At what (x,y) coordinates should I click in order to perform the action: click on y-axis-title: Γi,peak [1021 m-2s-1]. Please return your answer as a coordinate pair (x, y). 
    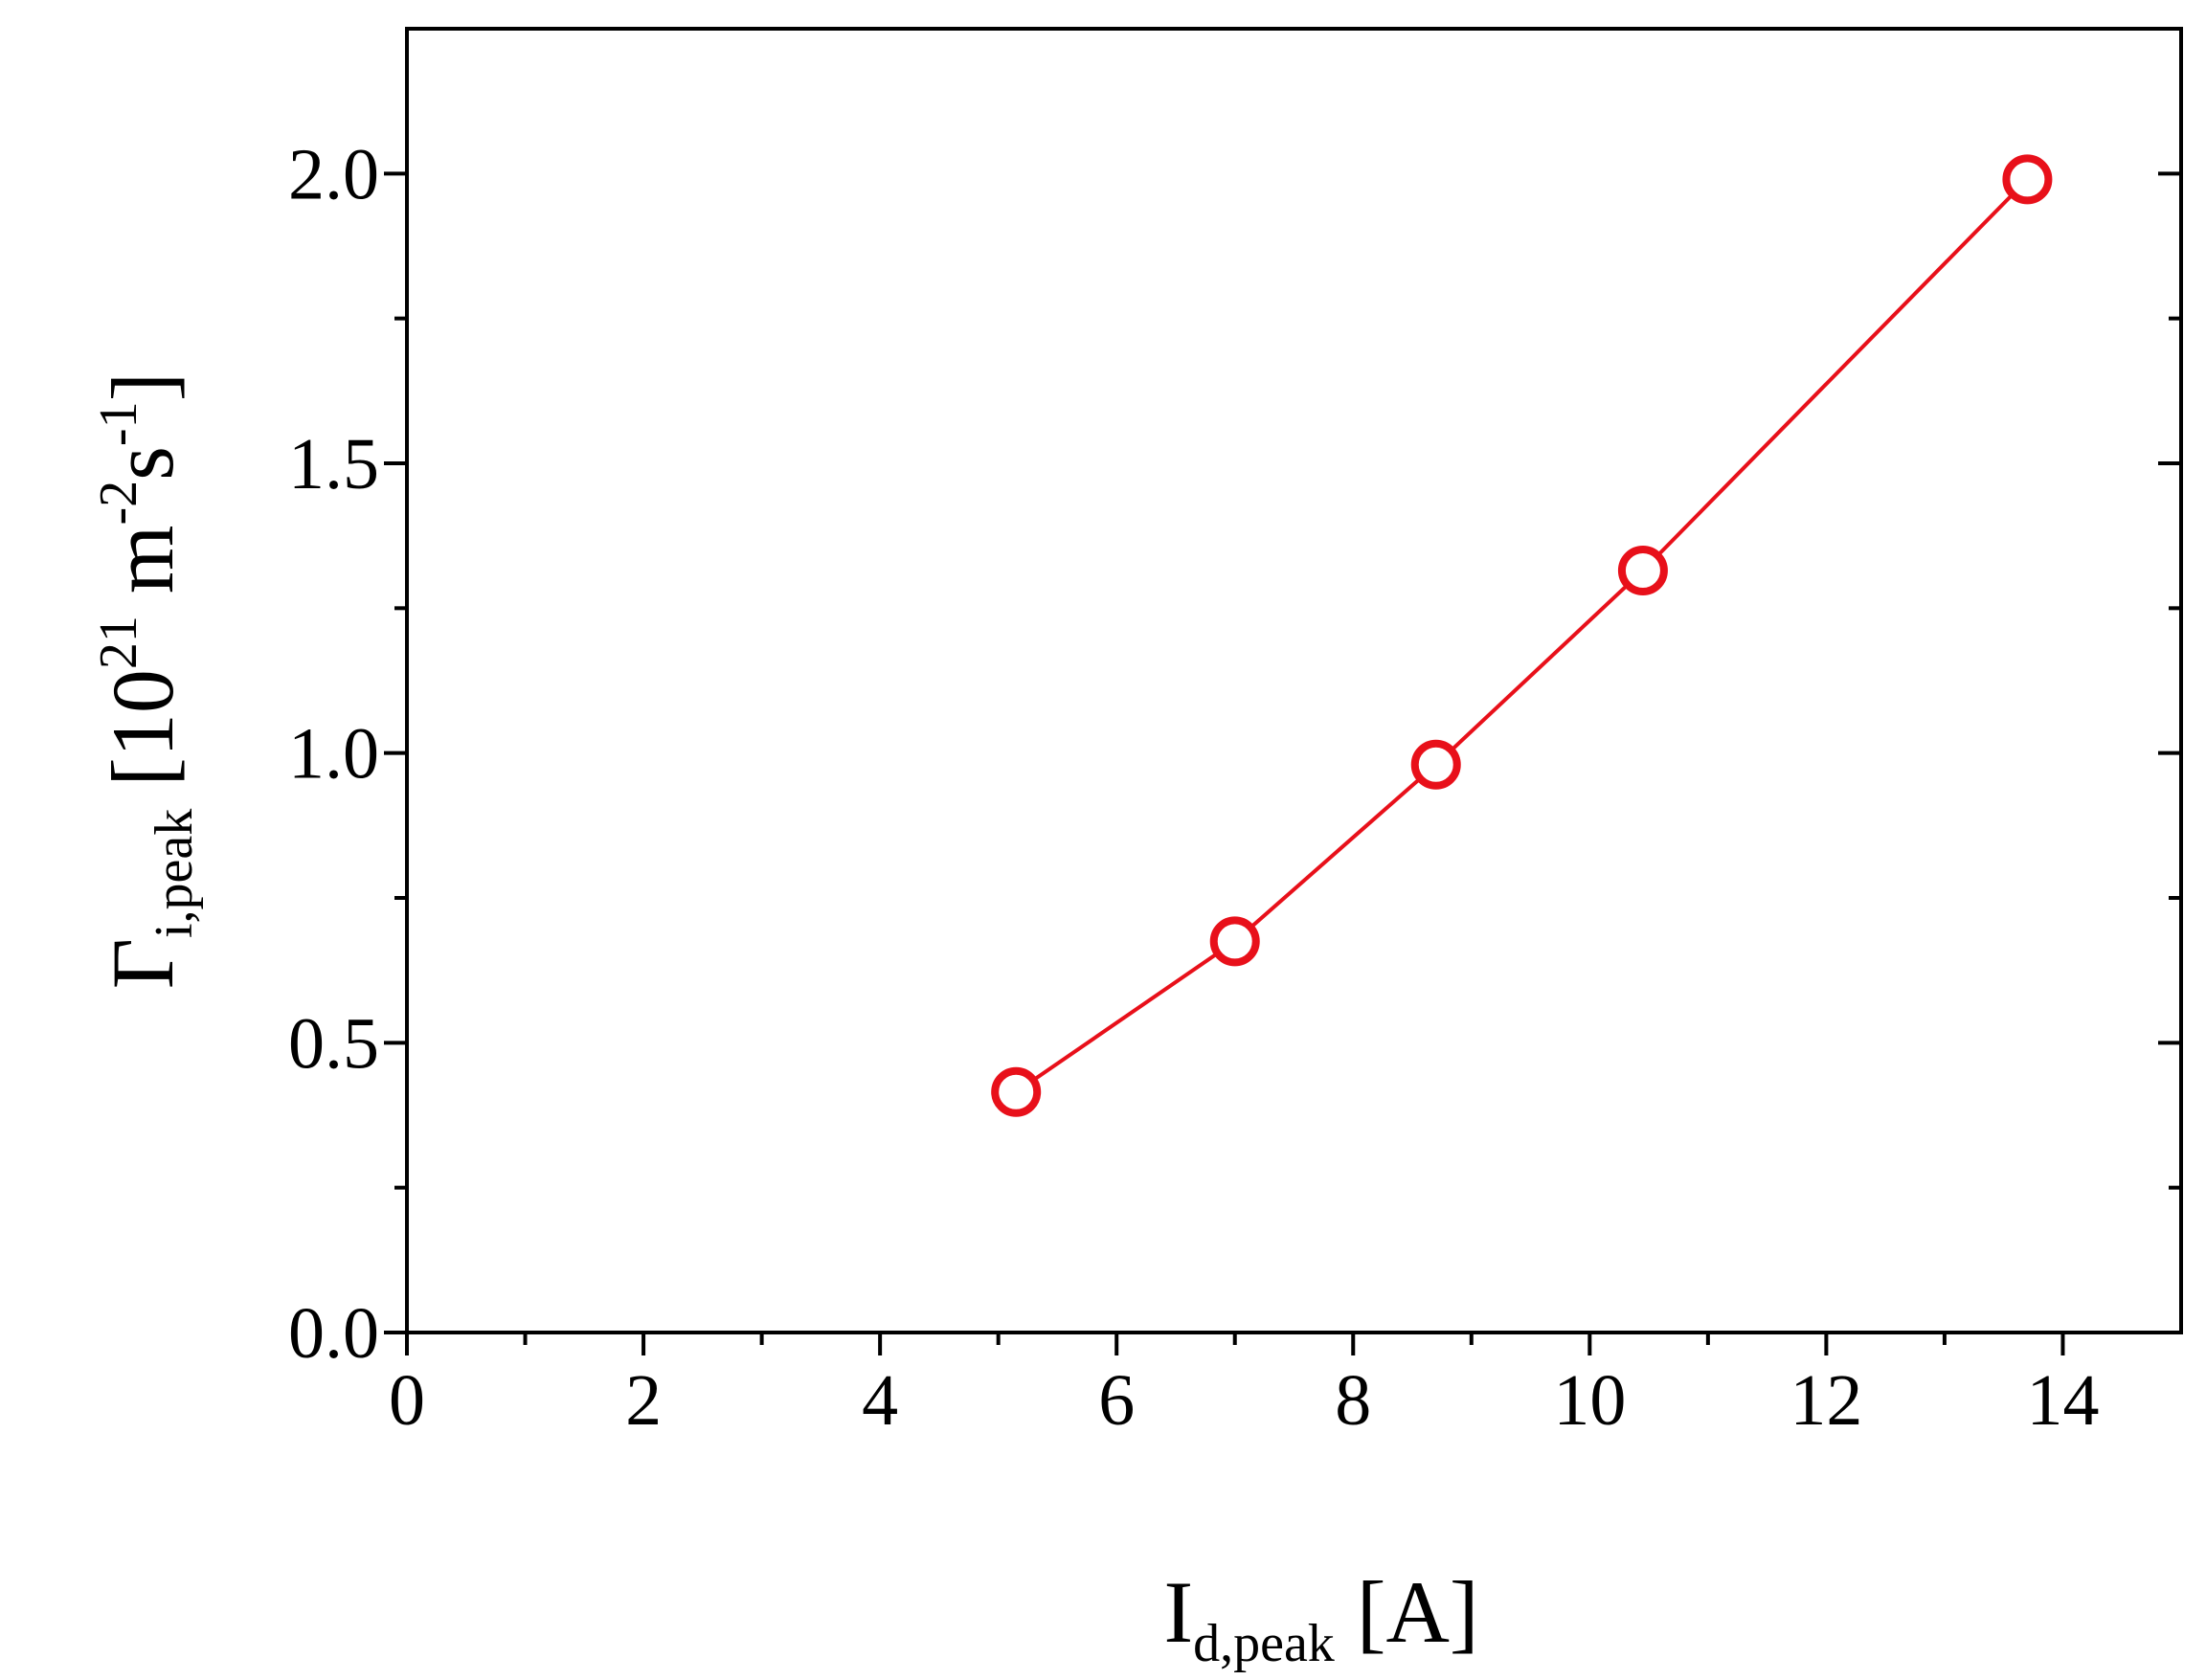
    Looking at the image, I should click on (146, 681).